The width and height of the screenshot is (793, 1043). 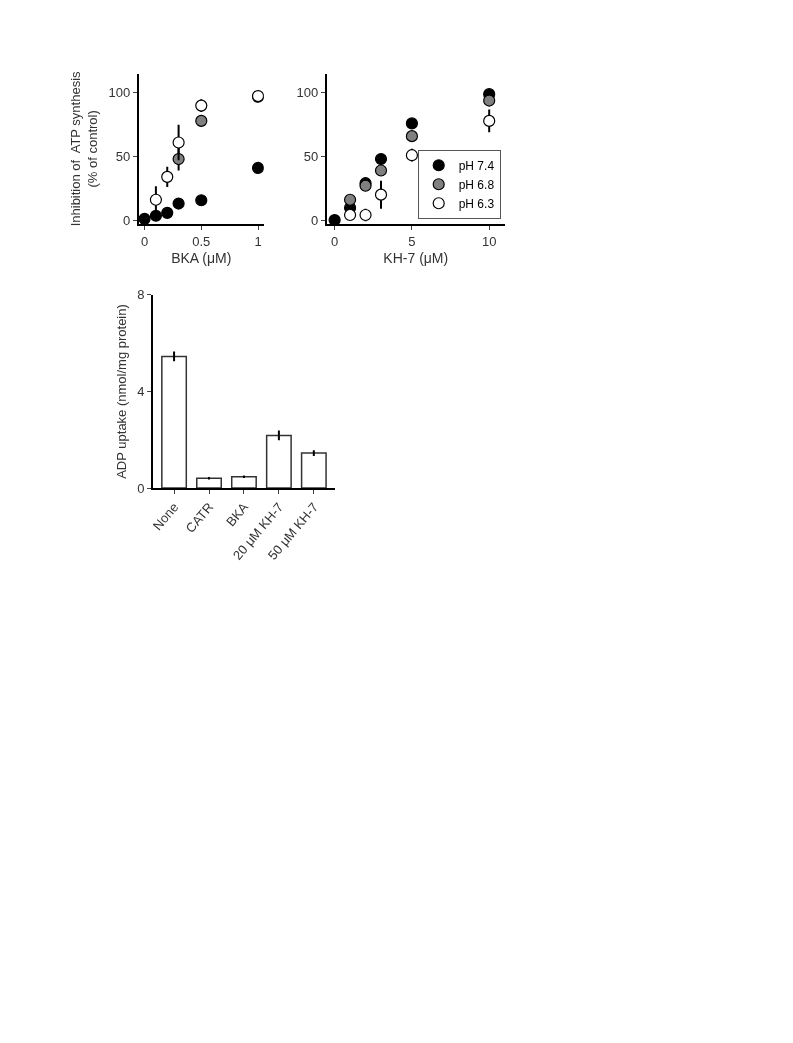 What do you see at coordinates (476, 184) in the screenshot?
I see `legend-label: pH 6.8` at bounding box center [476, 184].